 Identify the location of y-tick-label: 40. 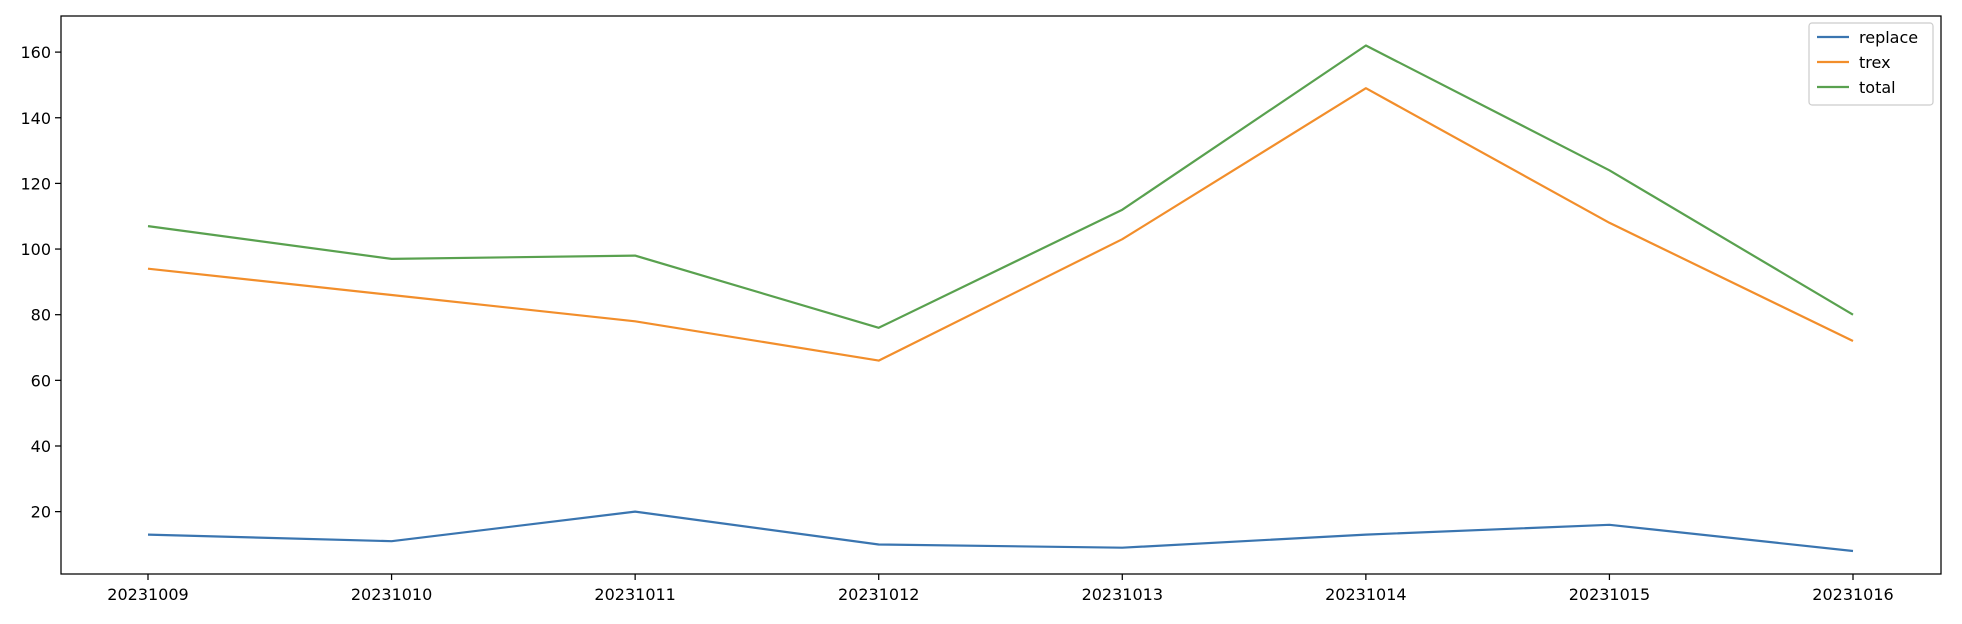
(41, 446).